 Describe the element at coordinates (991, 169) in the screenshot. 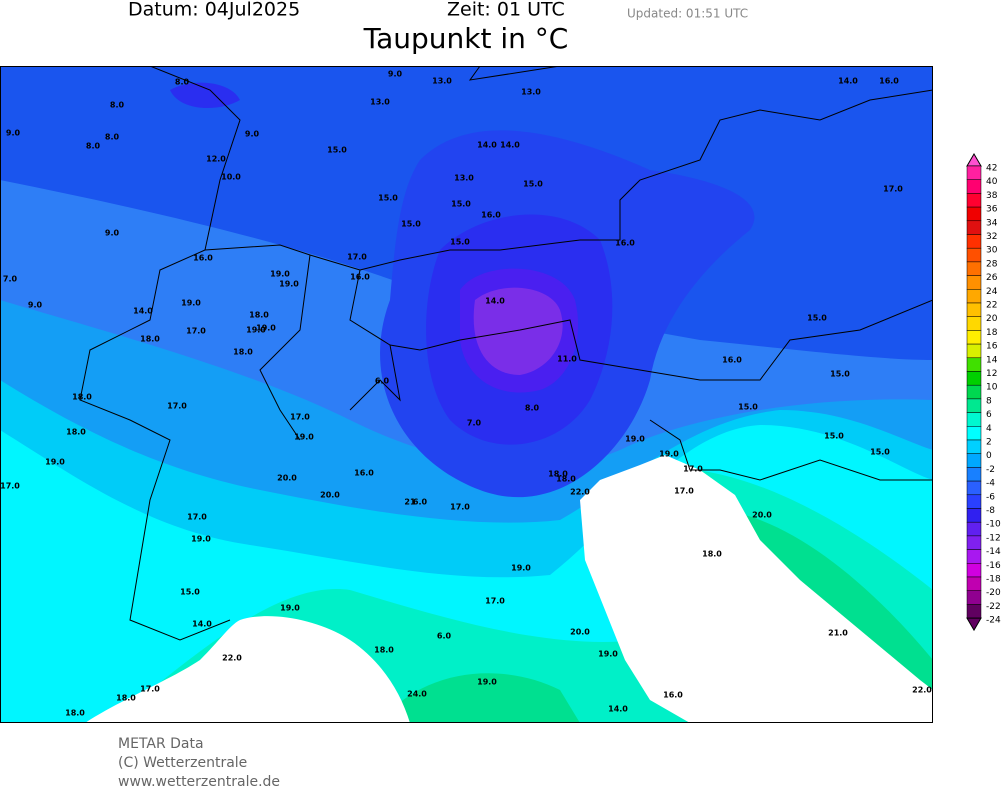

I see `colorbar-label: 42` at that location.